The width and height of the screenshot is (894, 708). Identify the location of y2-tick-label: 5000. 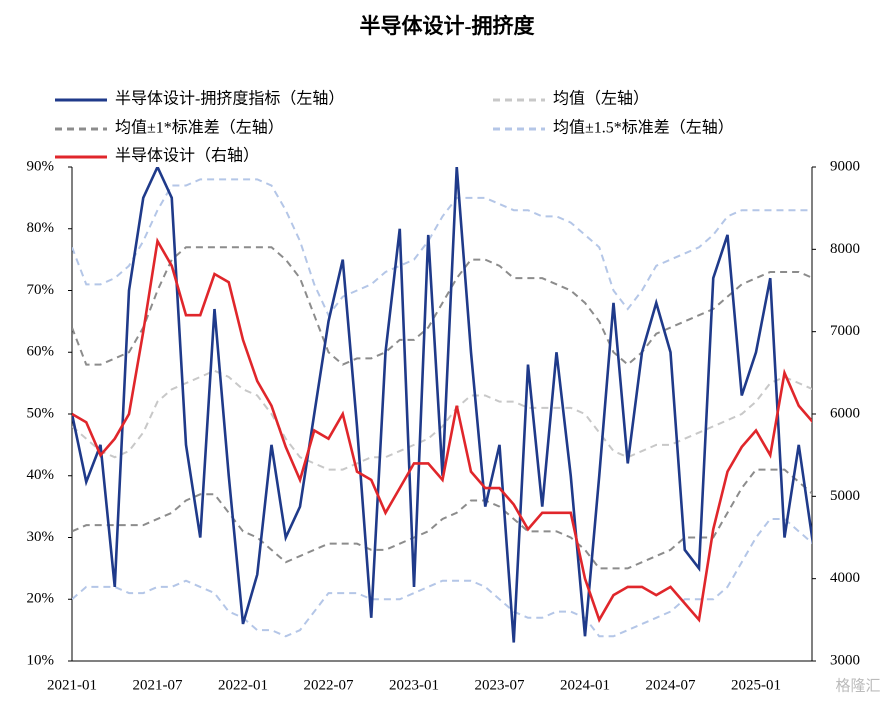
(845, 496).